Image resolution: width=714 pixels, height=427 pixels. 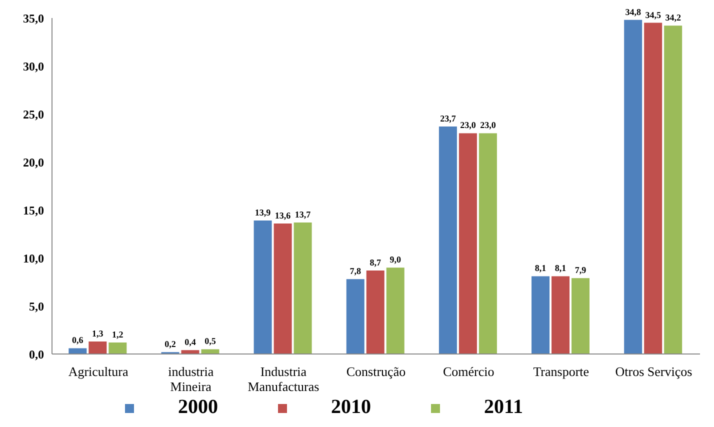 What do you see at coordinates (673, 17) in the screenshot?
I see `data-label: 34,2` at bounding box center [673, 17].